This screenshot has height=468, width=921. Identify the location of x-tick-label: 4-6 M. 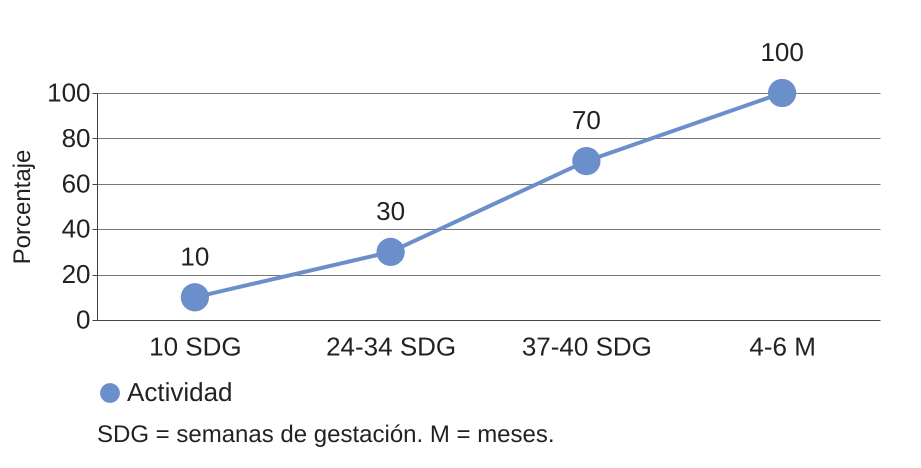
(782, 347).